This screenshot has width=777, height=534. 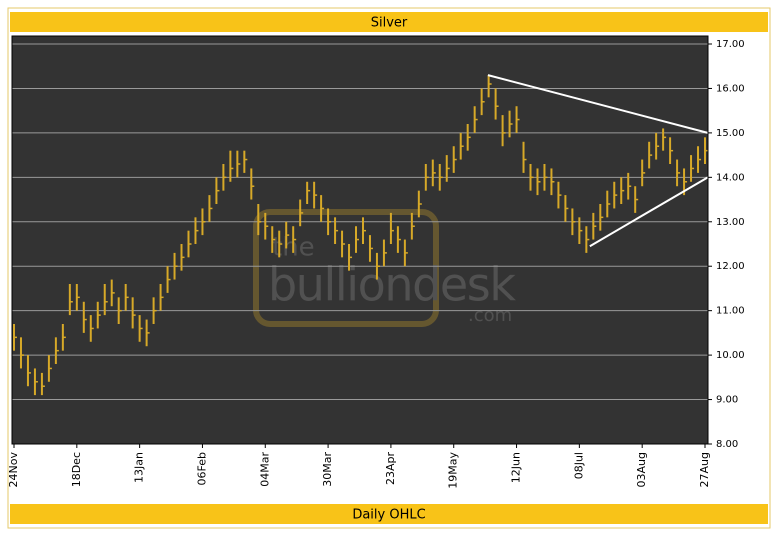 I want to click on watermark-box, so click(x=346, y=268).